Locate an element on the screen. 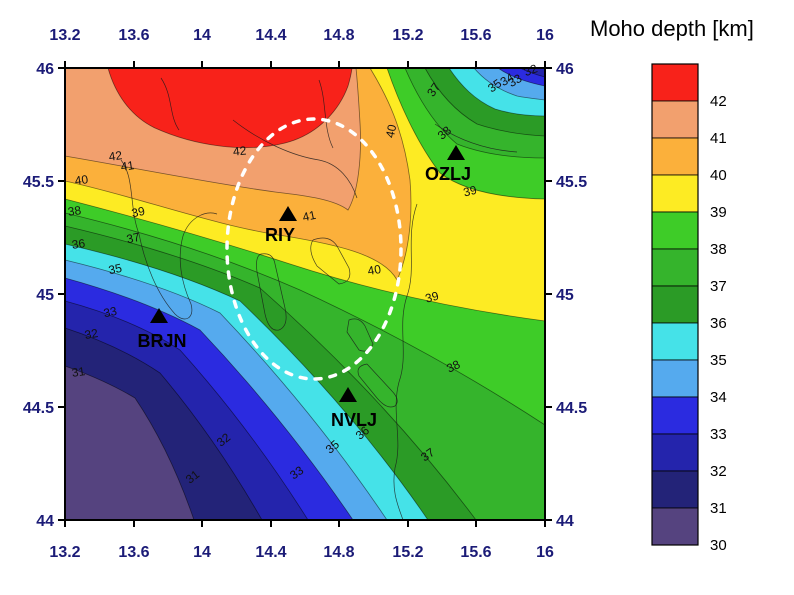  coastline-island-krk is located at coordinates (330, 261).